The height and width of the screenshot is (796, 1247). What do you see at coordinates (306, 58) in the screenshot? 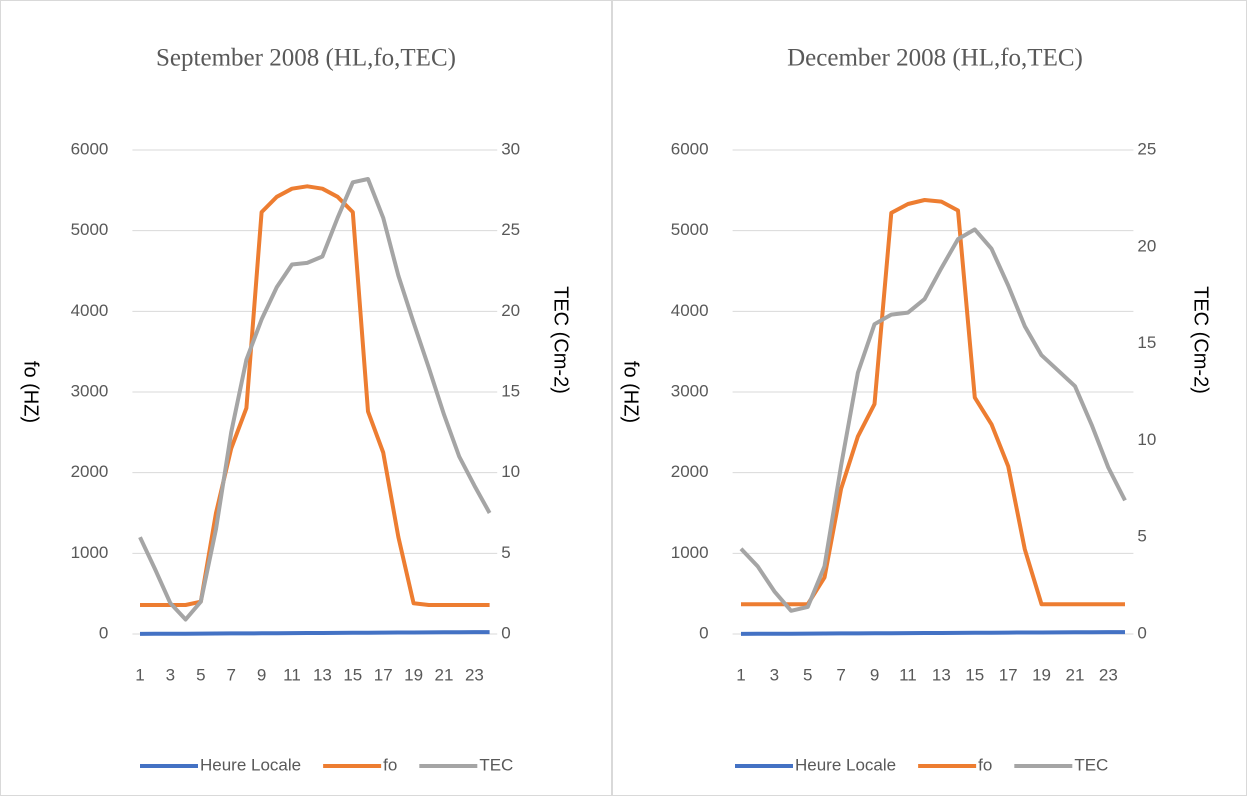
I see `chart-title: September 2008 (HL,fo,TEC)` at bounding box center [306, 58].